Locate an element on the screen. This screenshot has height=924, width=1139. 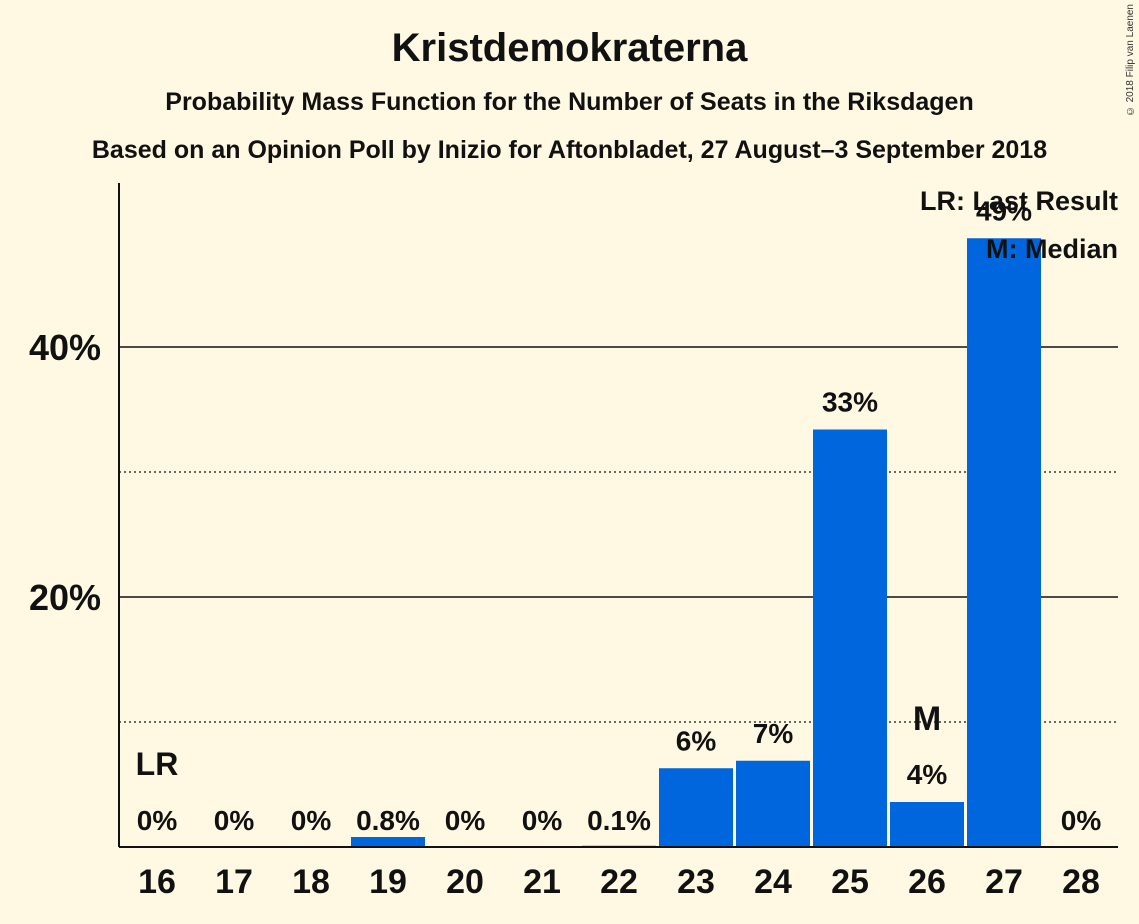
x-tick-label: 22 is located at coordinates (619, 882).